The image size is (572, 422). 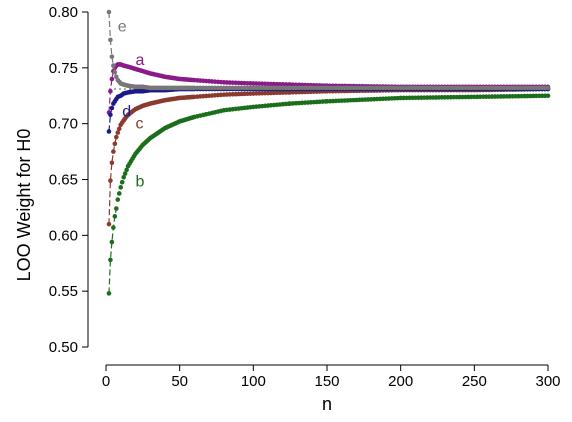 I want to click on series-label: e, so click(x=122, y=27).